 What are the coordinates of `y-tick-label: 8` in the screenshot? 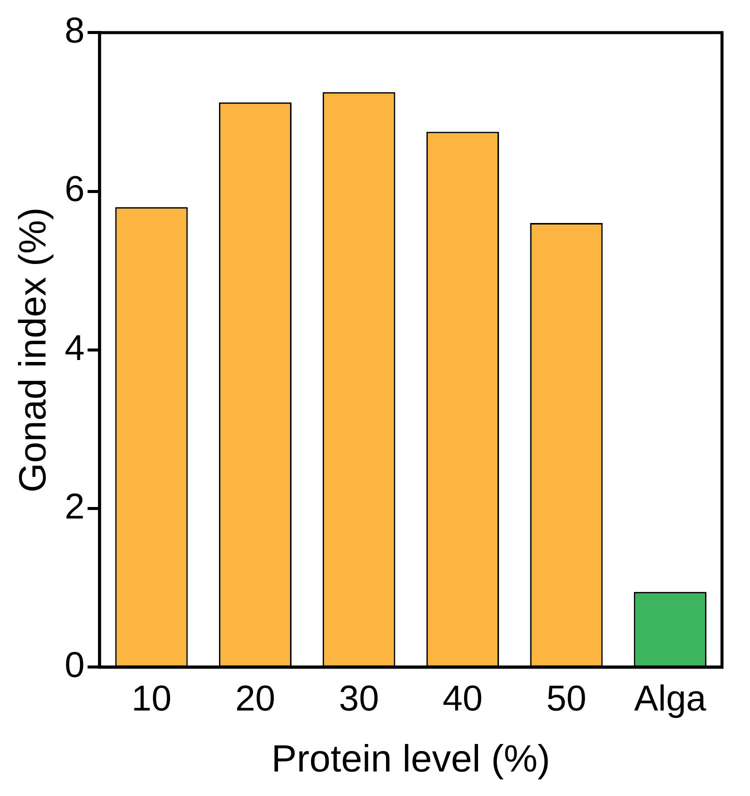 It's located at (74, 30).